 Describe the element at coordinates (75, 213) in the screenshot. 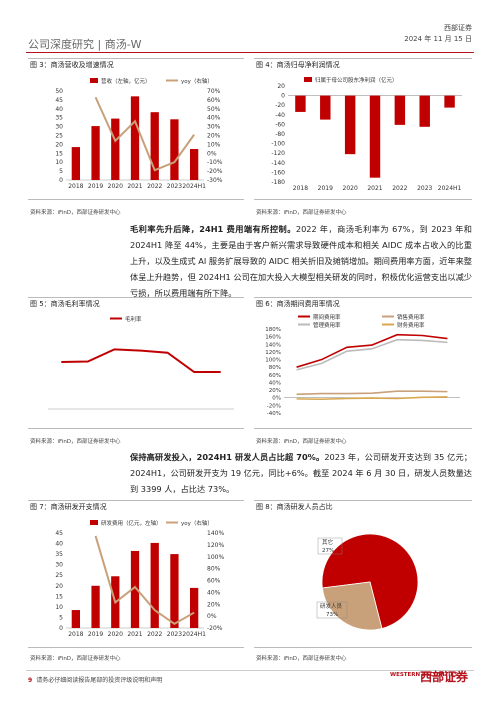

I see `fig3-source: 资料来源：iFinD，西部证券研发中心` at that location.